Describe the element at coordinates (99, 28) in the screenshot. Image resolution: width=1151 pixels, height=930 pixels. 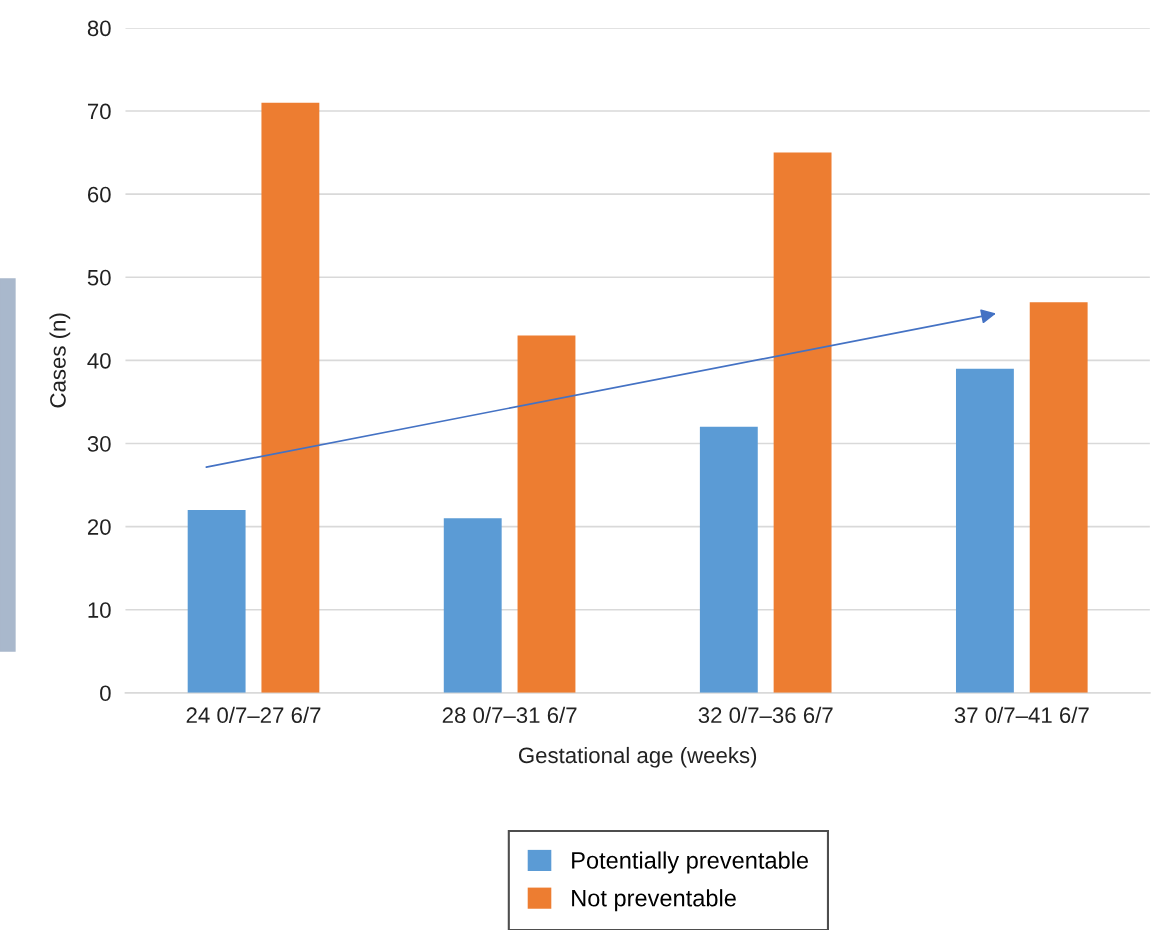
I see `y-tick-label: 80` at that location.